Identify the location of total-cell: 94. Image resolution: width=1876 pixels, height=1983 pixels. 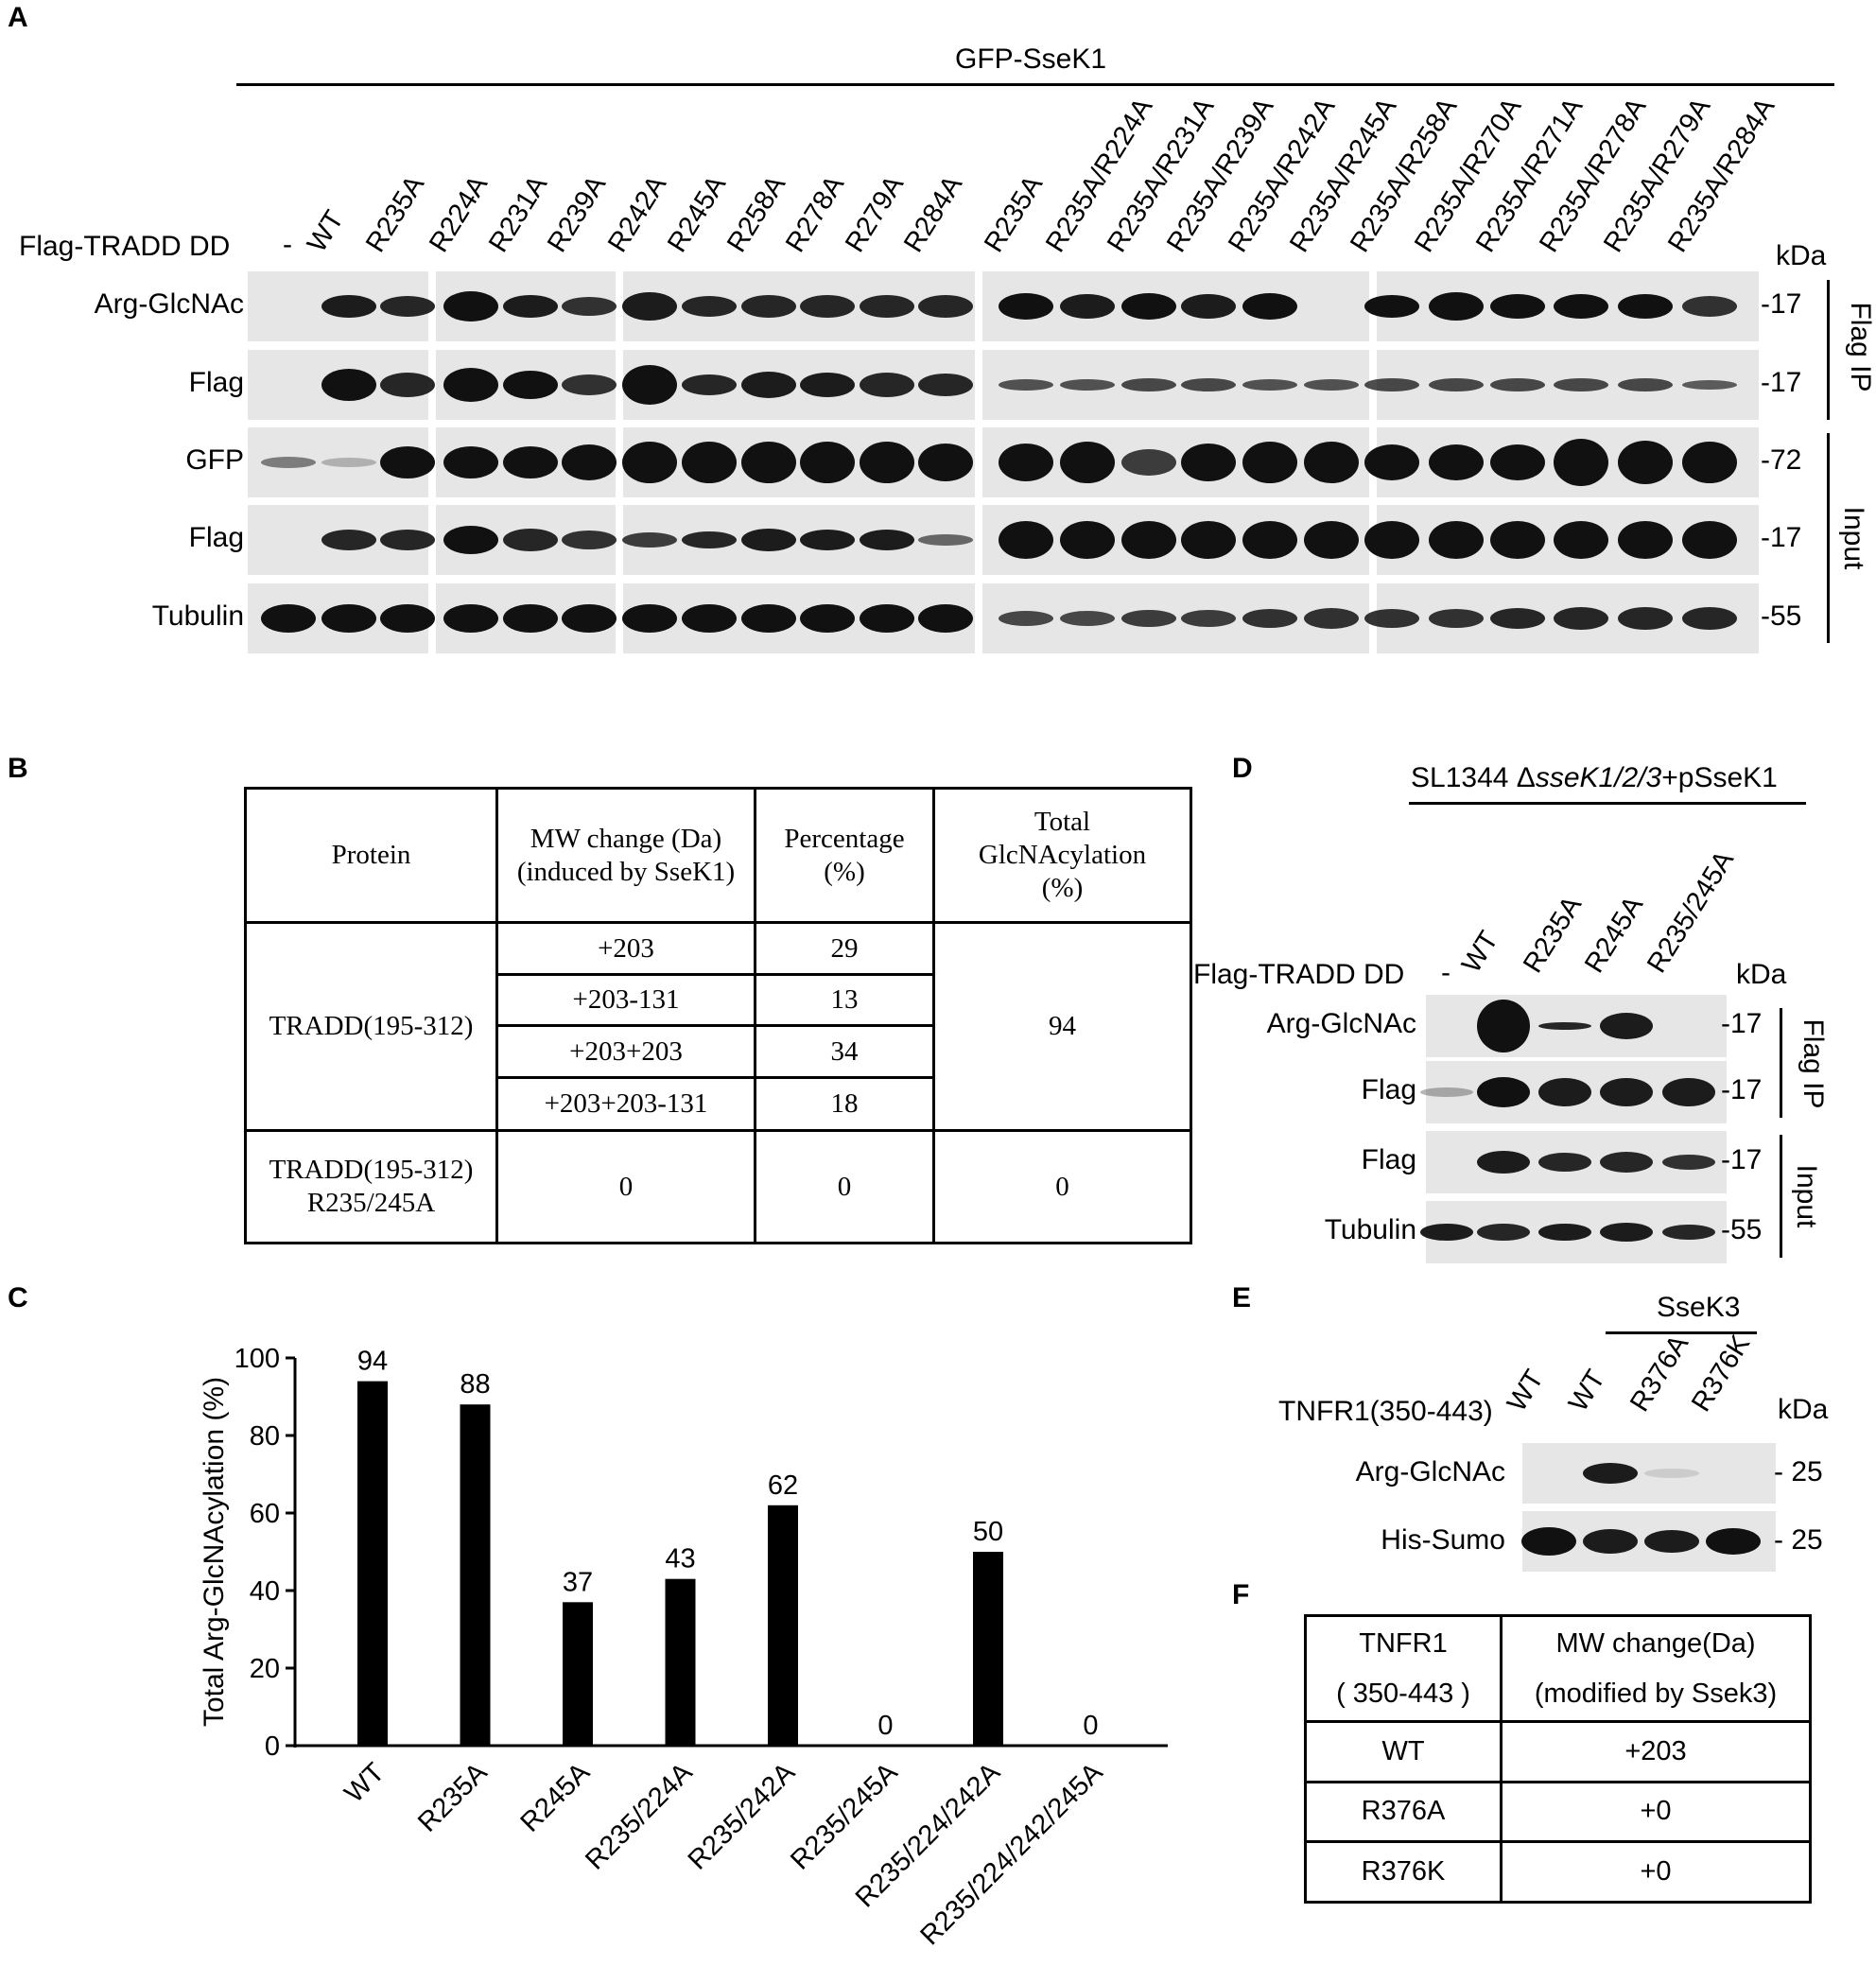
(1062, 1027).